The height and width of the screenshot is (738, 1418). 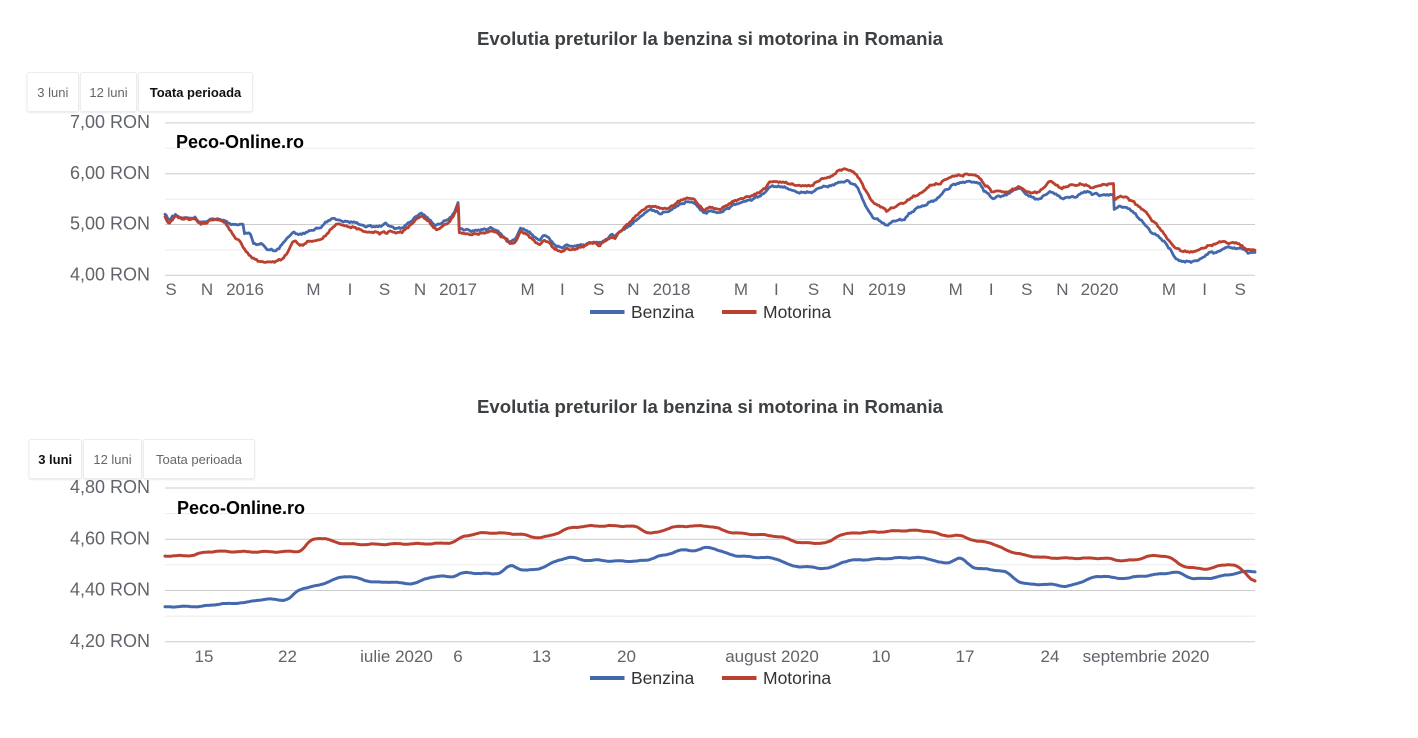 I want to click on svg-text: 7,00 RON, so click(x=110, y=122).